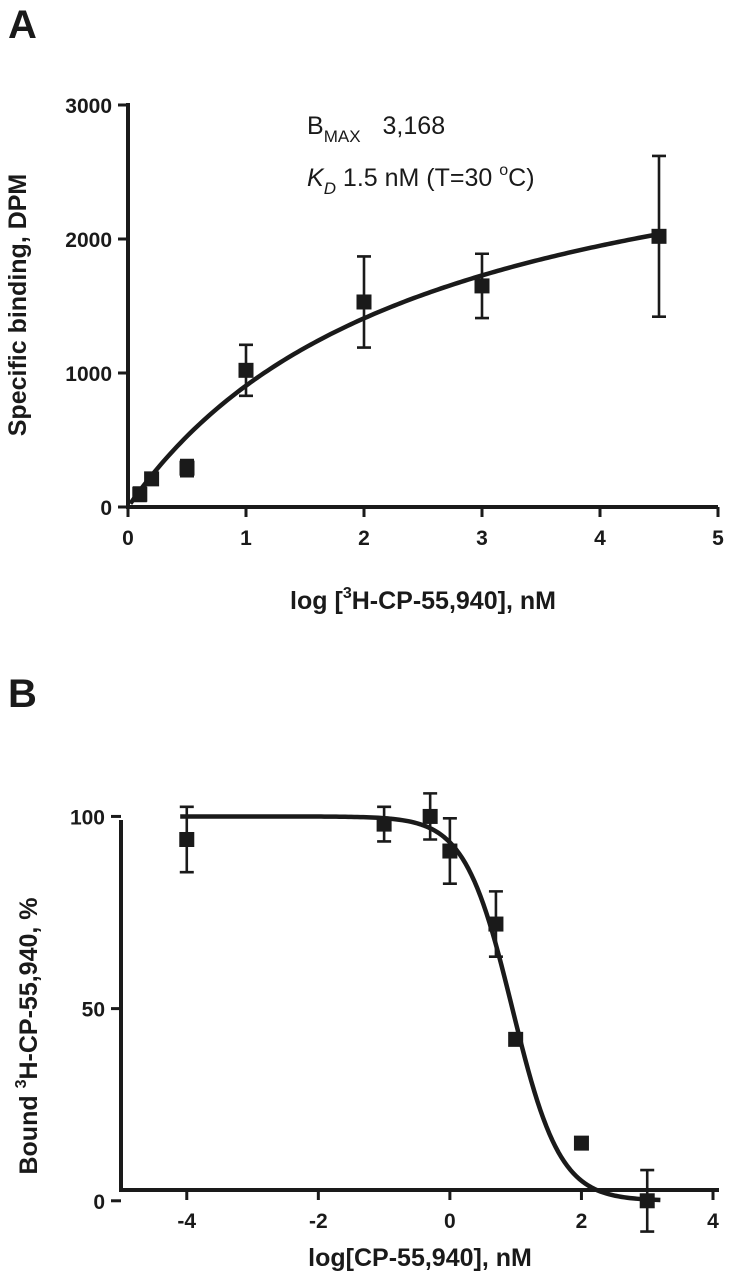 Image resolution: width=732 pixels, height=1284 pixels. I want to click on kd-degree-sup: o, so click(503, 170).